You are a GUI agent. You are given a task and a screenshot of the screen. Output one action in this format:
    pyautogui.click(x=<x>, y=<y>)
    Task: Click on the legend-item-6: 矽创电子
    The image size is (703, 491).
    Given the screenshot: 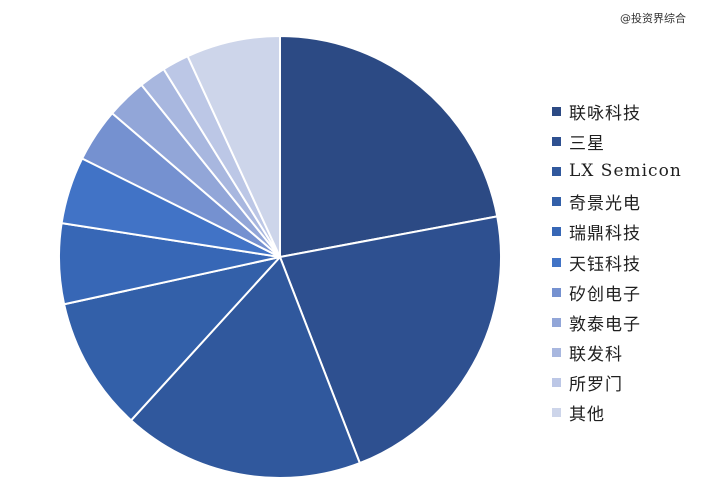 What is the action you would take?
    pyautogui.click(x=617, y=292)
    